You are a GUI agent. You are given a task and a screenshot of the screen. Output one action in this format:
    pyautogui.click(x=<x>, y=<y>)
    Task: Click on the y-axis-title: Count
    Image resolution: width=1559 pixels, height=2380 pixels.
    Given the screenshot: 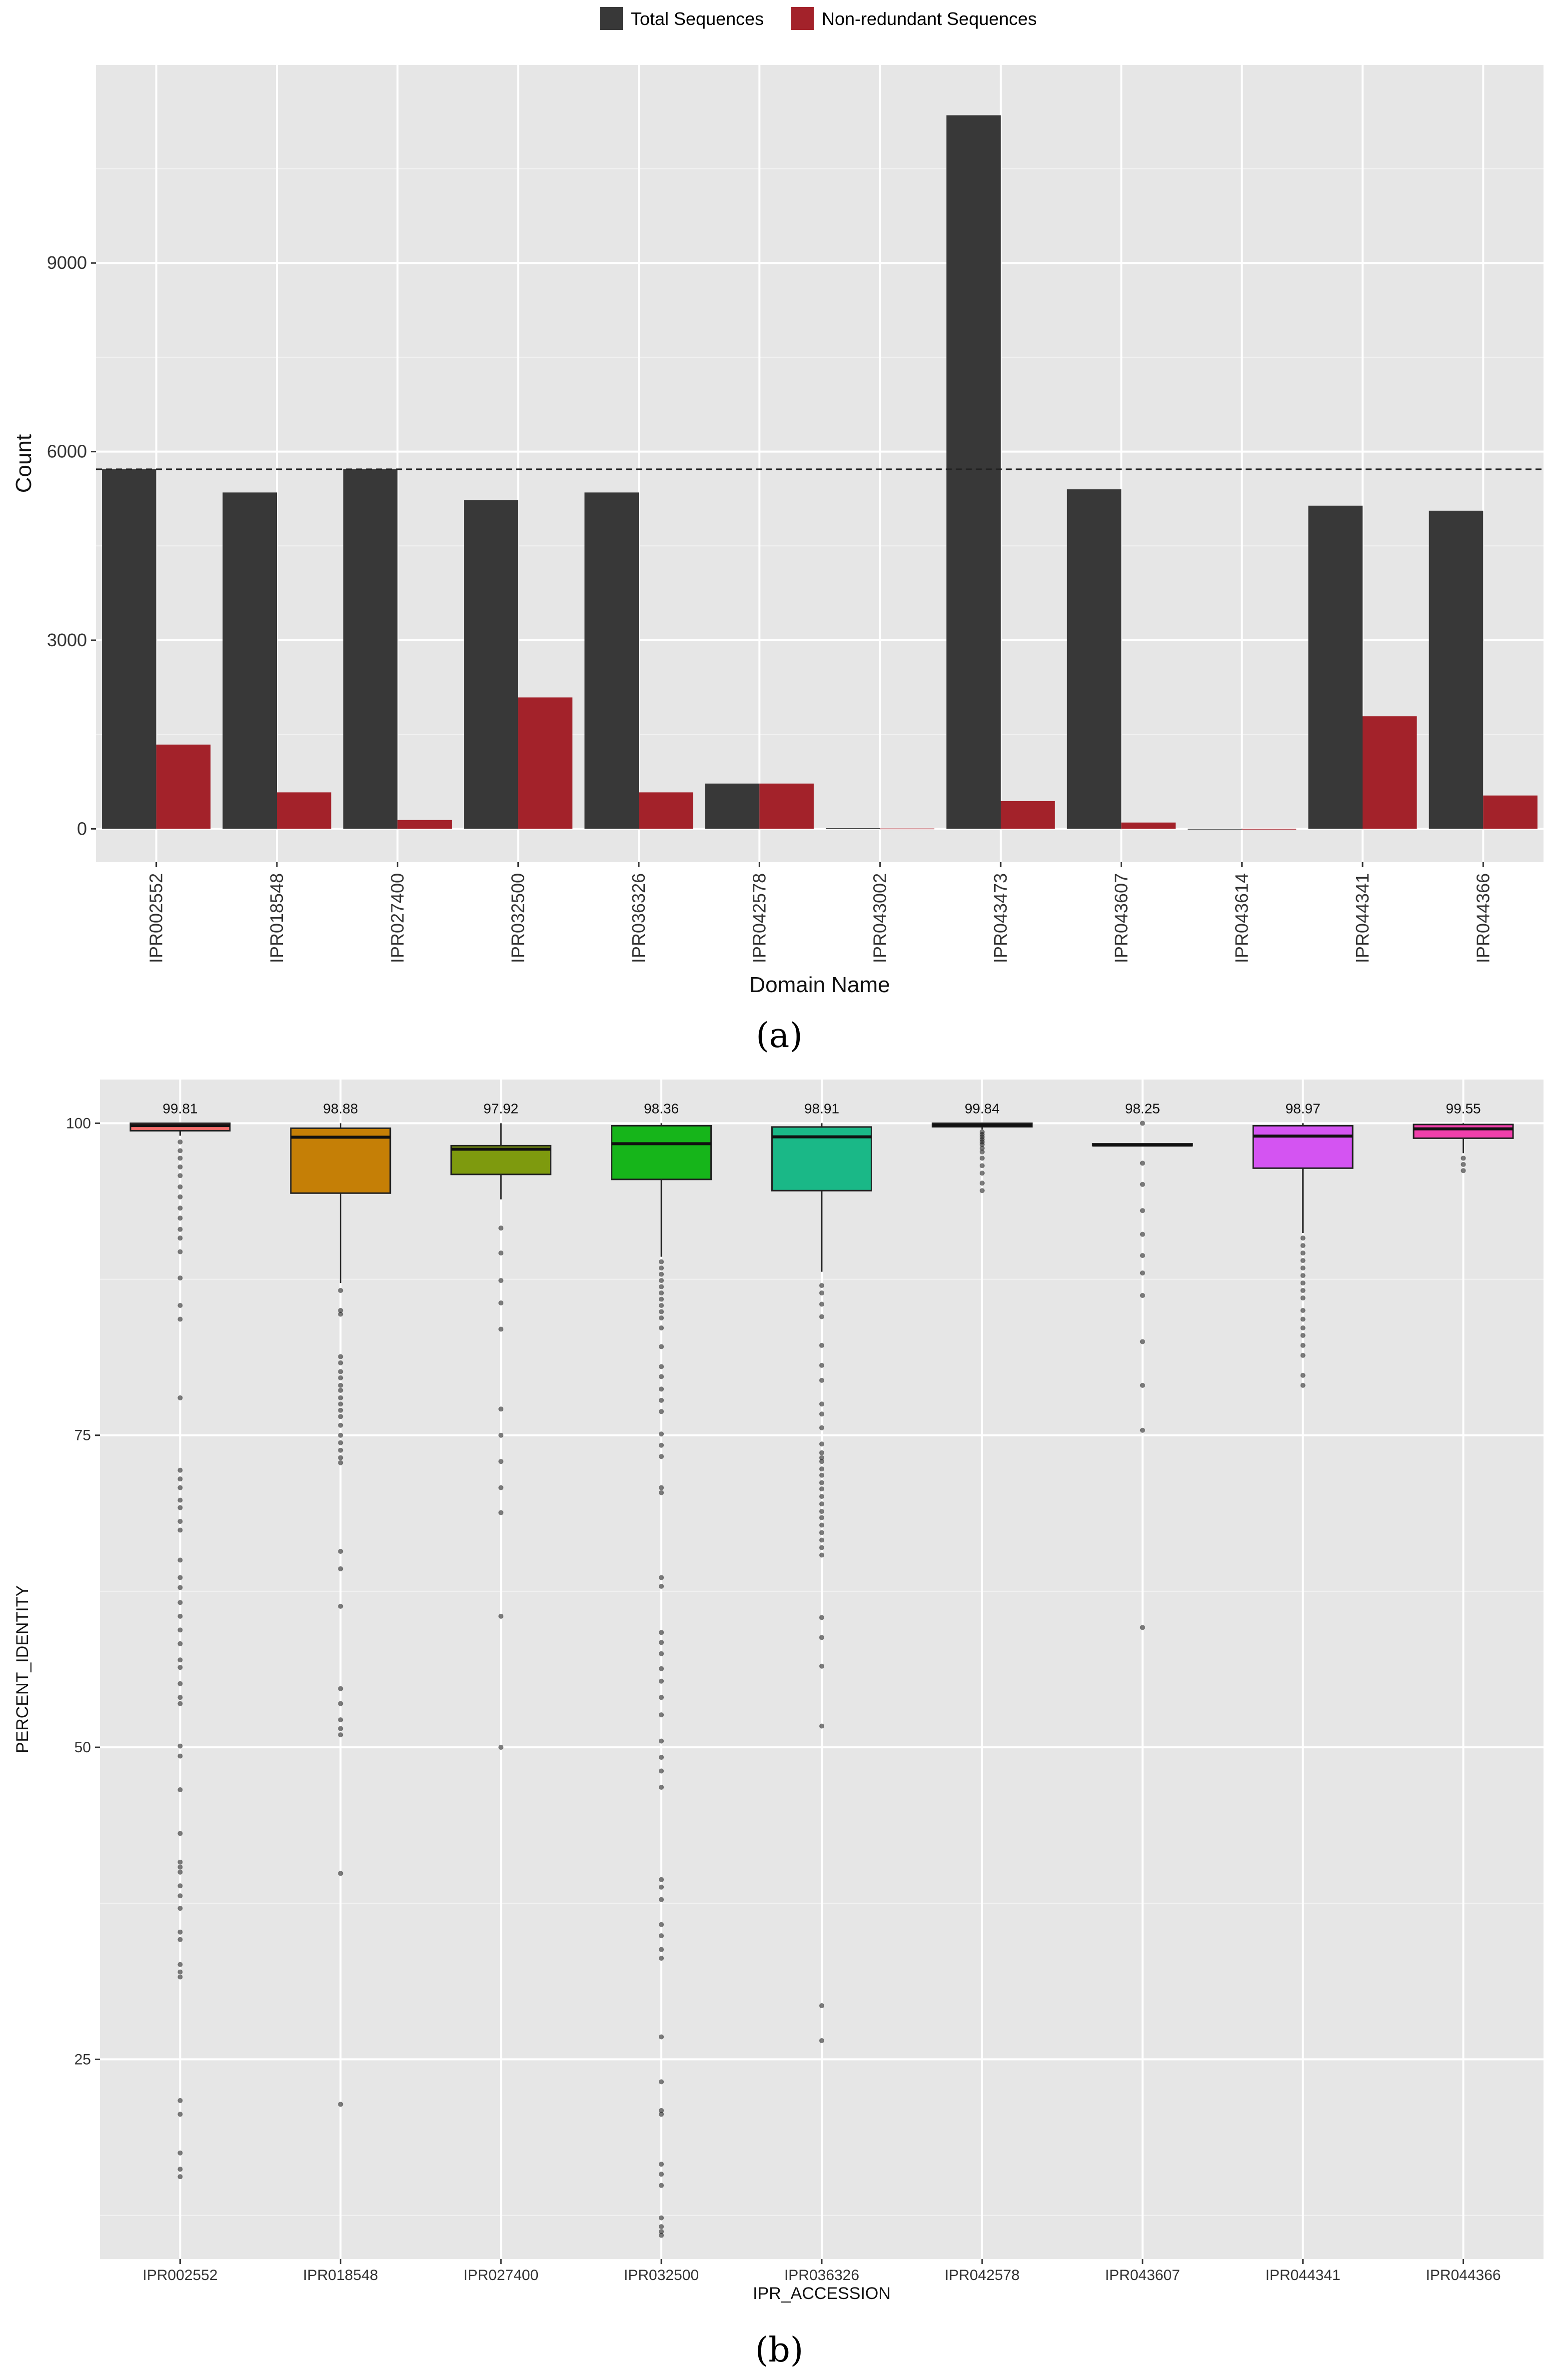 What is the action you would take?
    pyautogui.click(x=23, y=463)
    